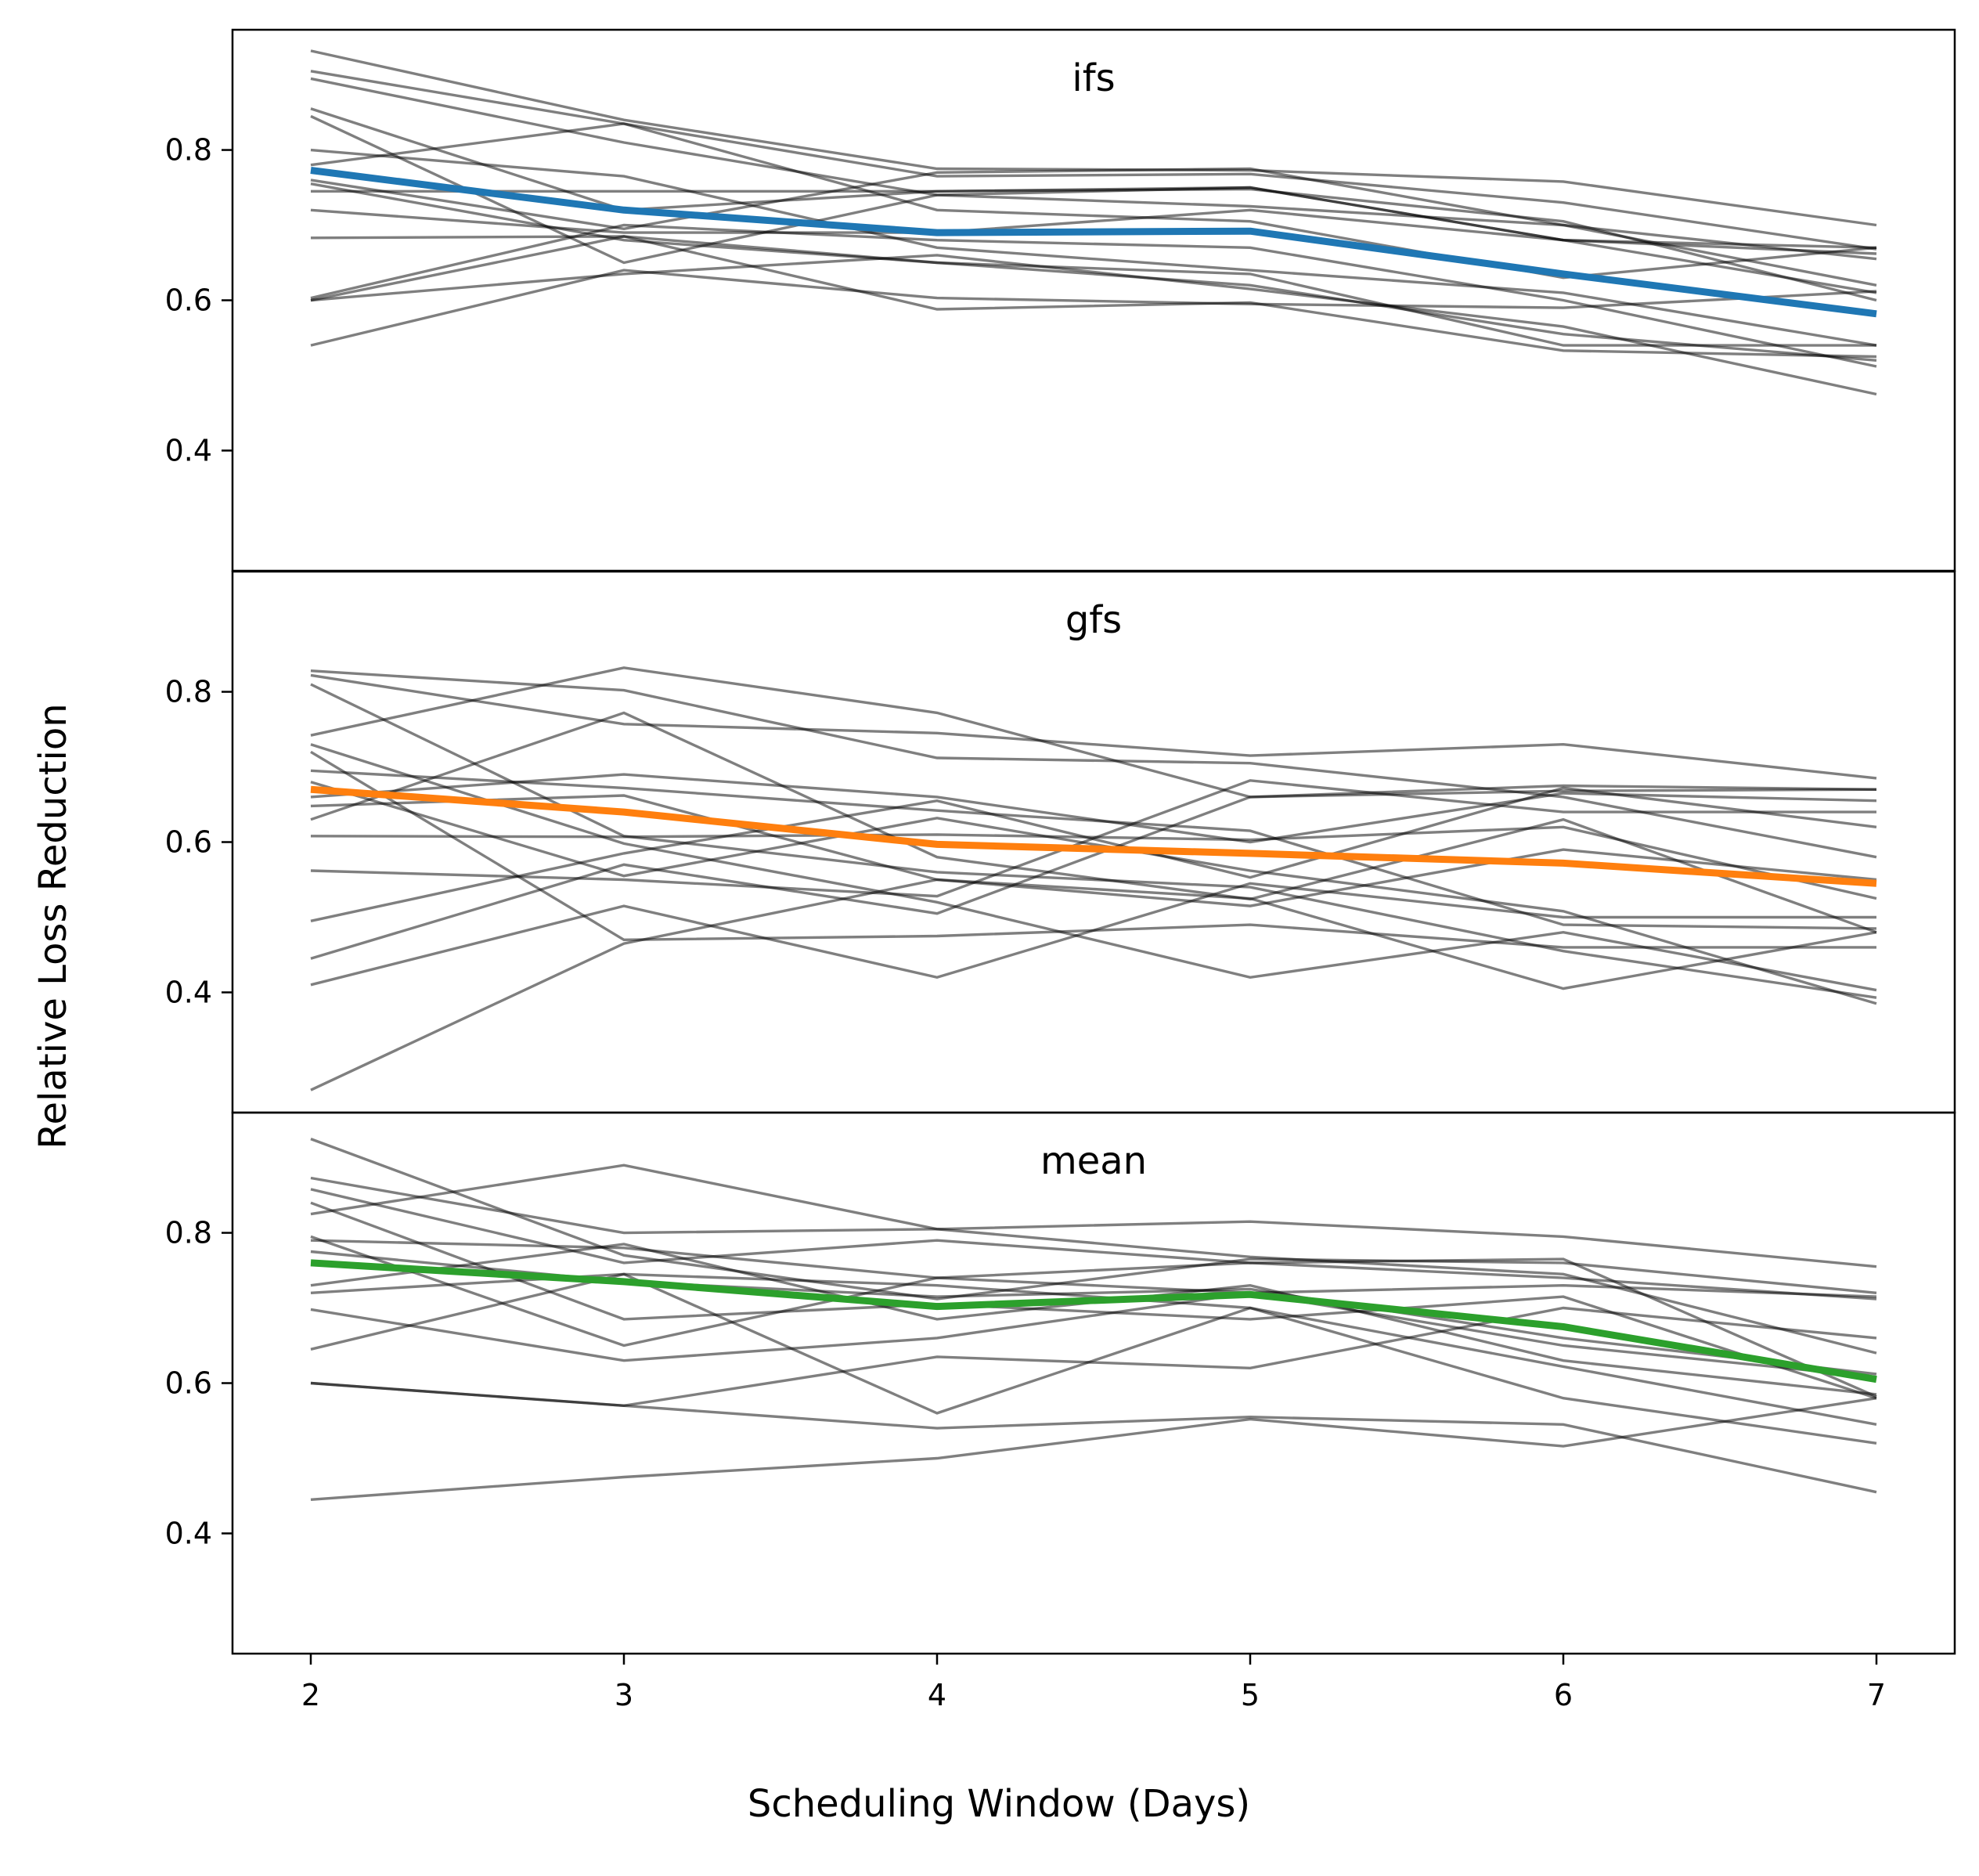 This screenshot has height=1876, width=1979. I want to click on y-axis-label: Relative Loss Reduction, so click(53, 926).